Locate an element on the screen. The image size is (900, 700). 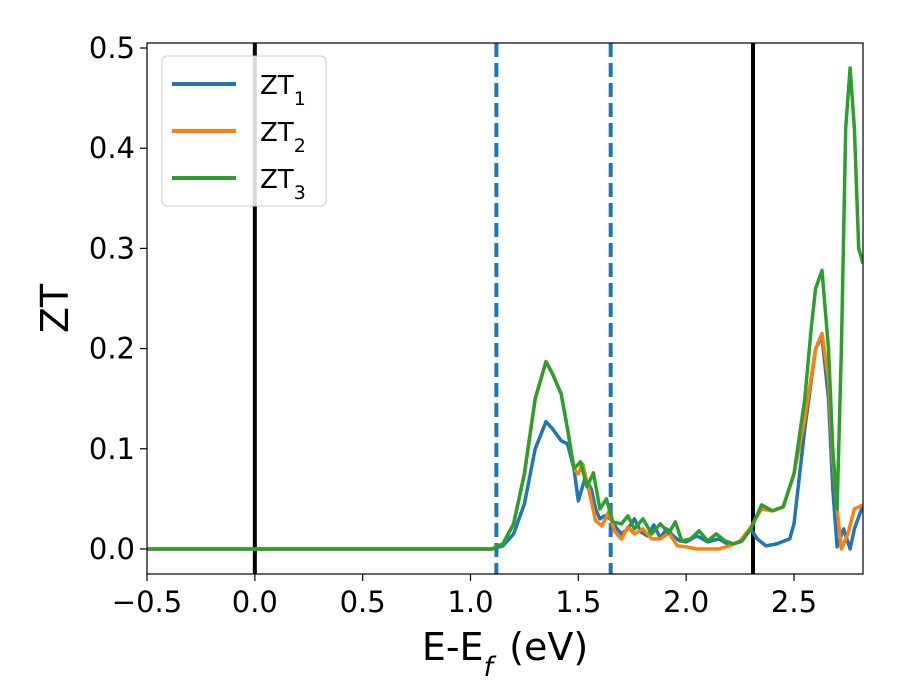
x-tick-label: −0.5 is located at coordinates (147, 602).